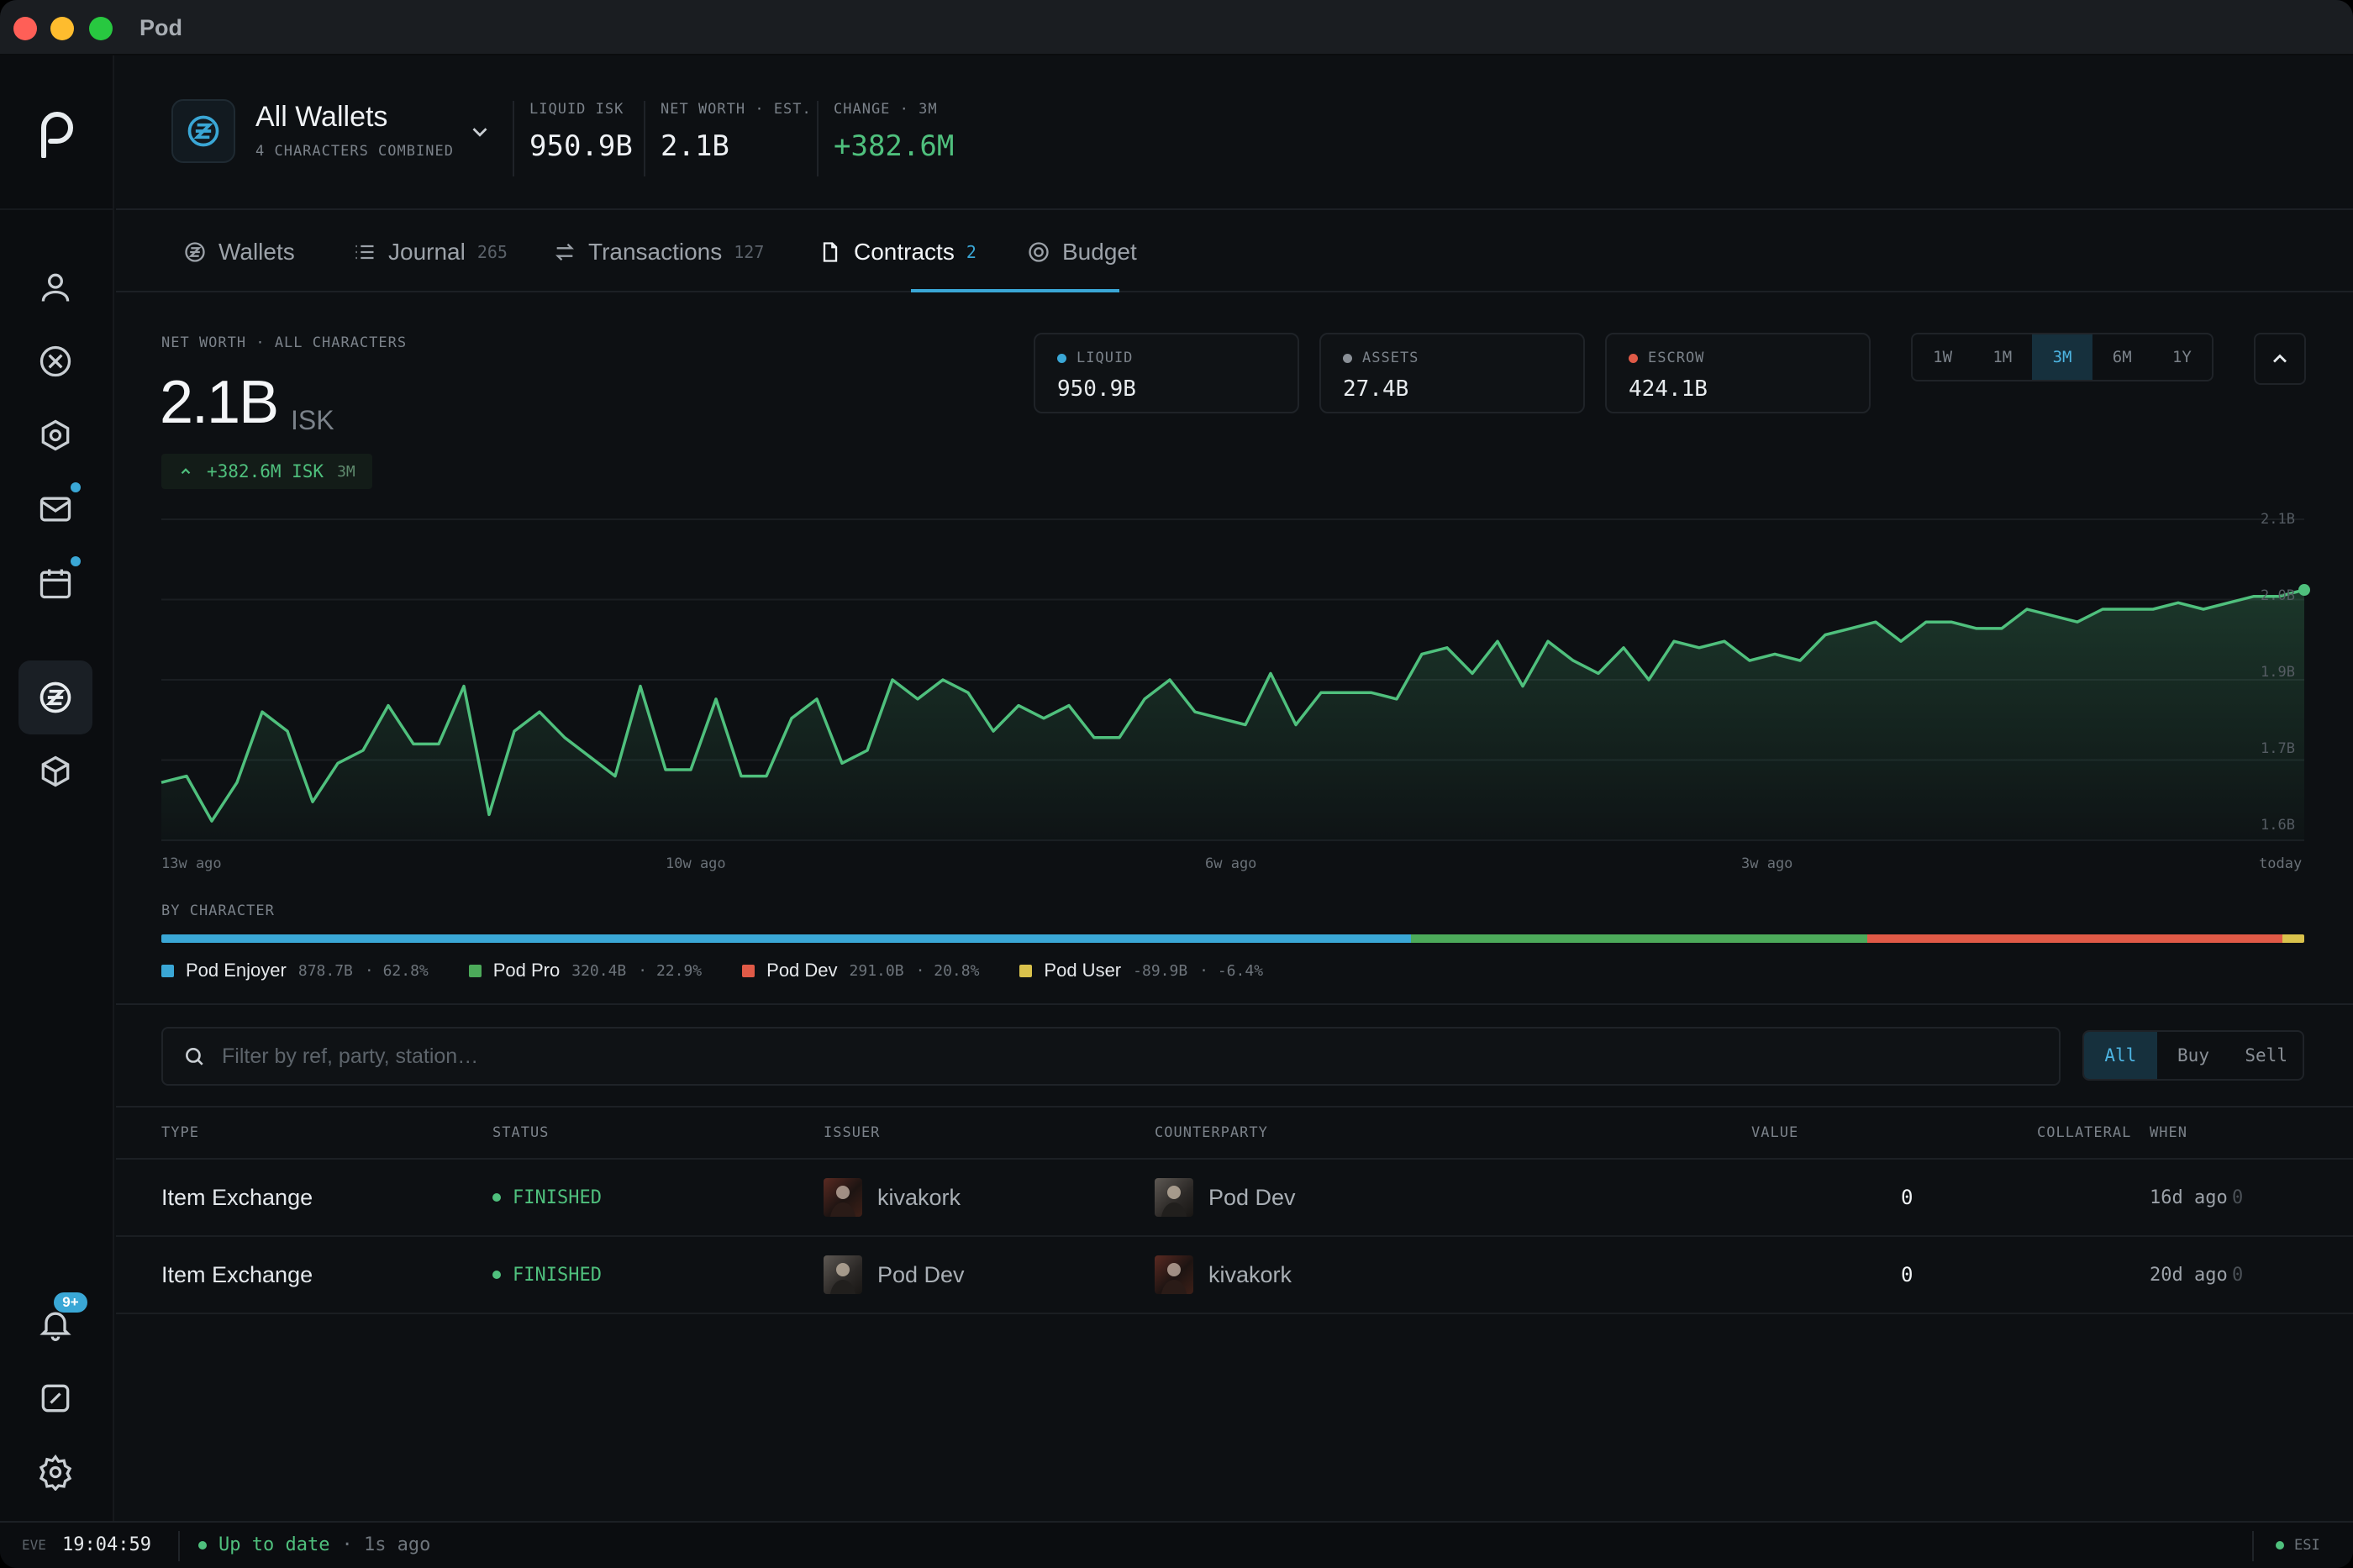 This screenshot has width=2353, height=1568. I want to click on range-selector: 1W 1M 3M 6M 1Y, so click(2062, 357).